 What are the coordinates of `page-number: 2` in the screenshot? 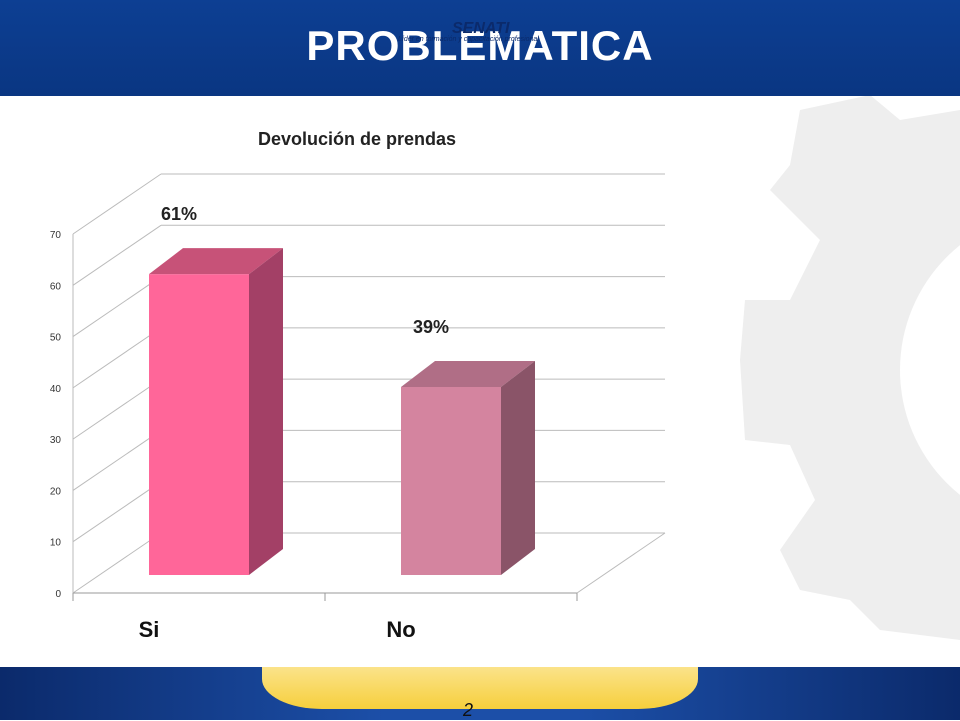 It's located at (468, 710).